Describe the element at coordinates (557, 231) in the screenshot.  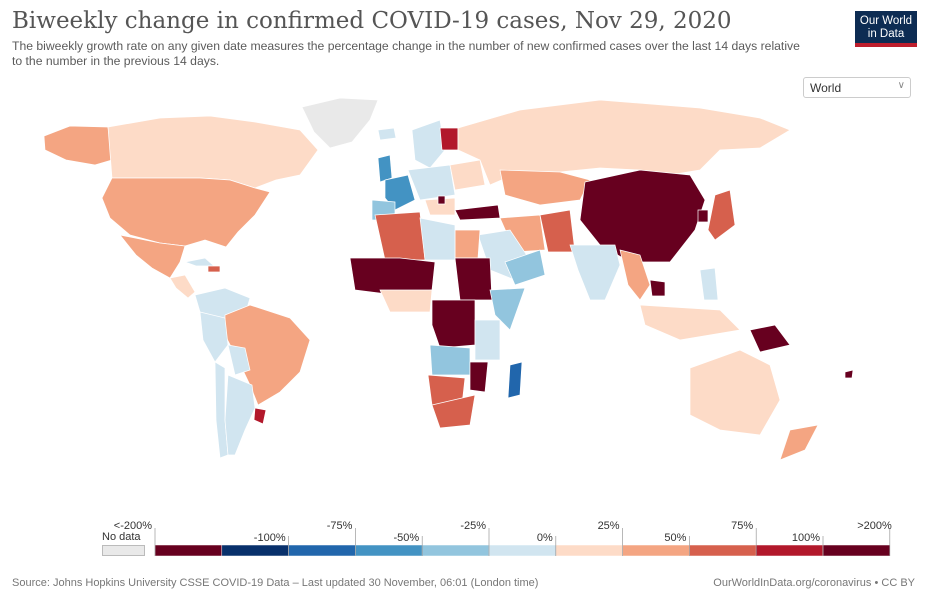
I see `country-afghanistan-pakistan` at that location.